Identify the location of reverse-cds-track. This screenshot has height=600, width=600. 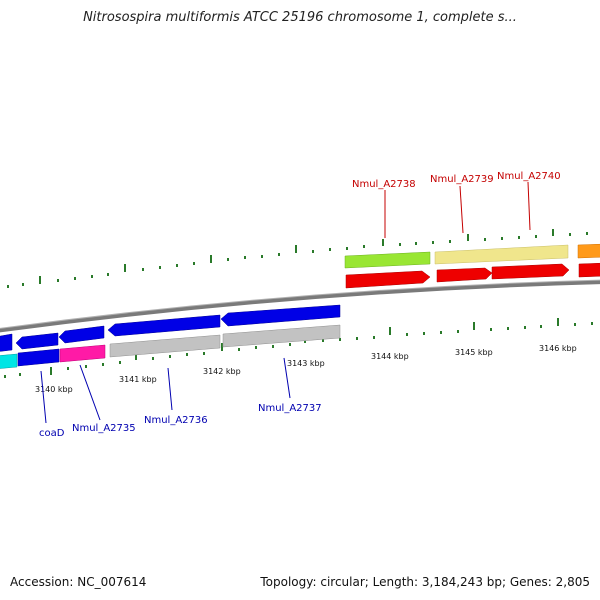
(170, 328).